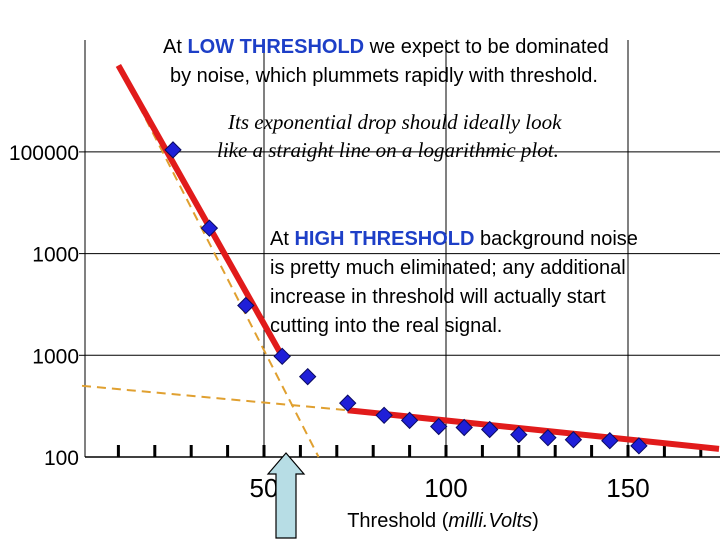 This screenshot has width=720, height=545. I want to click on low-threshold-highlight: LOW THRESHOLD, so click(275, 47).